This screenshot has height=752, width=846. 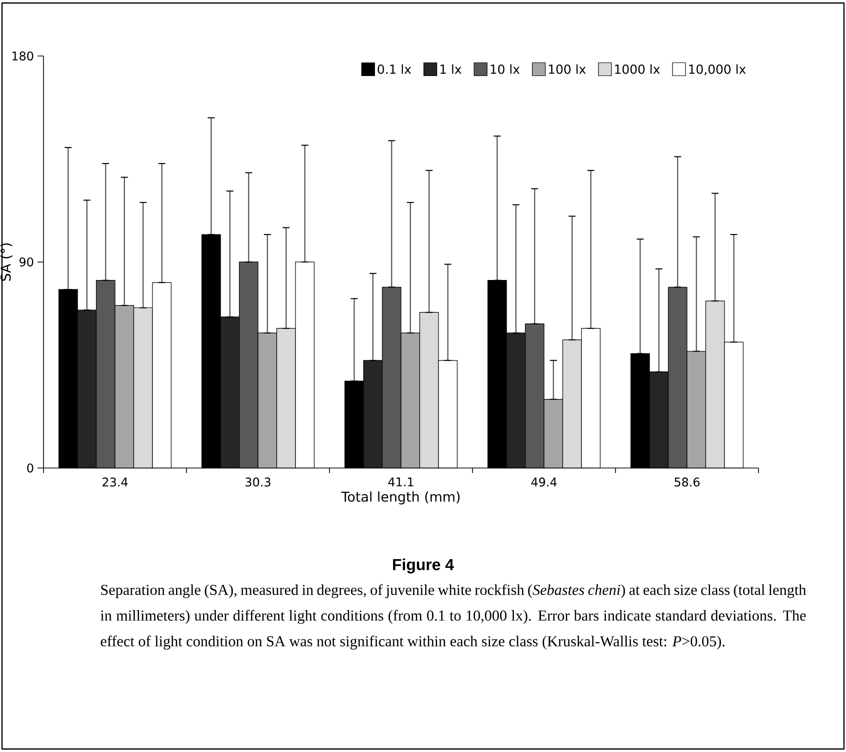 I want to click on legend-label: 100 lx, so click(x=567, y=69).